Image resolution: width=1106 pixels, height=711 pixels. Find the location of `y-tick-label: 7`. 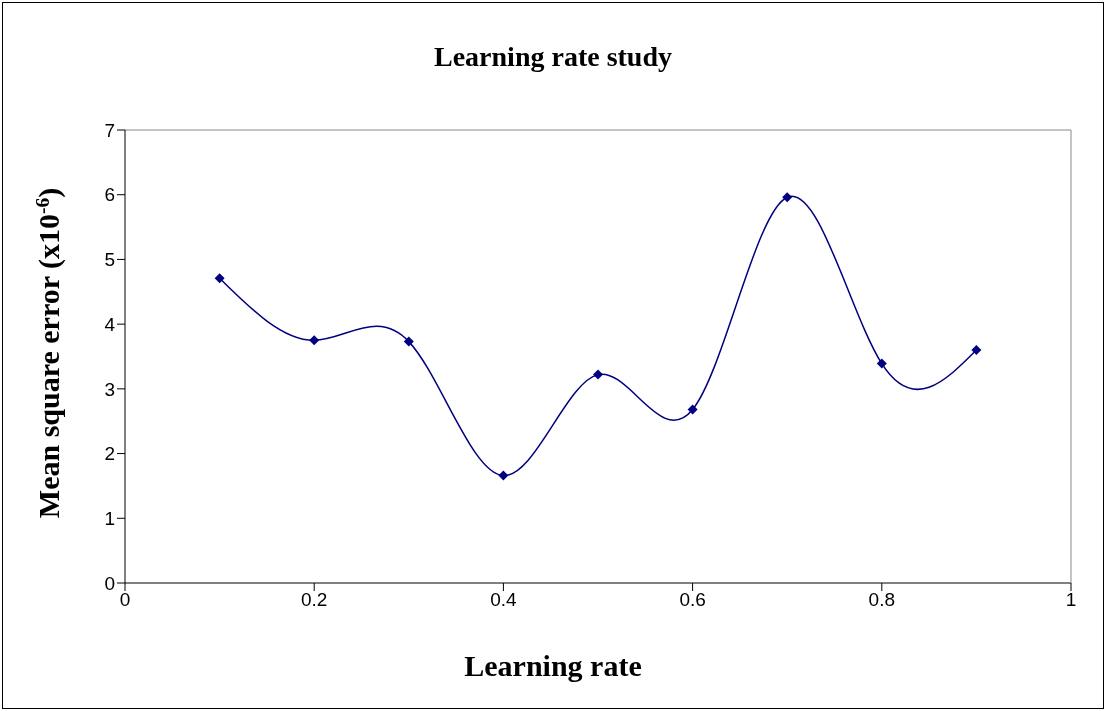

y-tick-label: 7 is located at coordinates (109, 130).